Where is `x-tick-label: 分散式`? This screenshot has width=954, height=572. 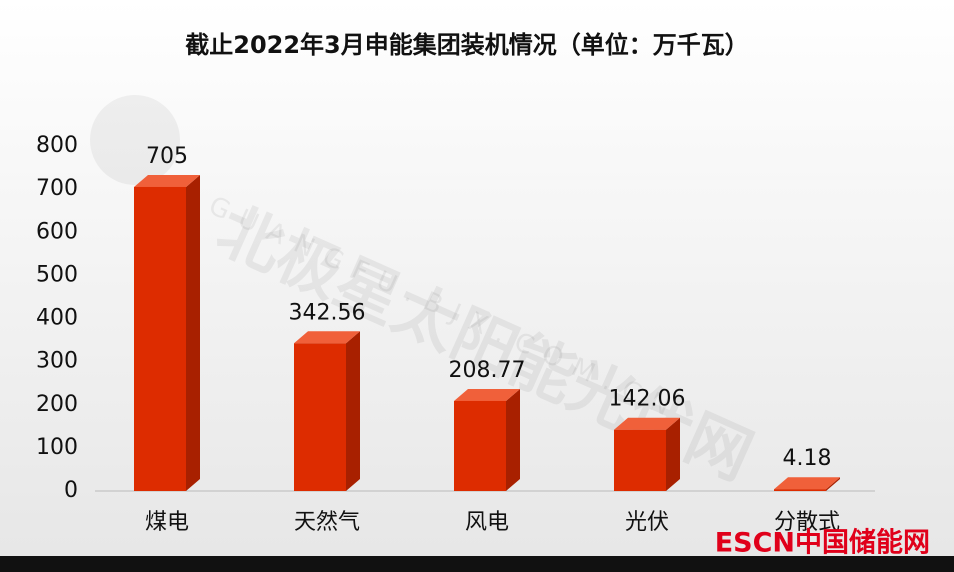 x-tick-label: 分散式 is located at coordinates (807, 522).